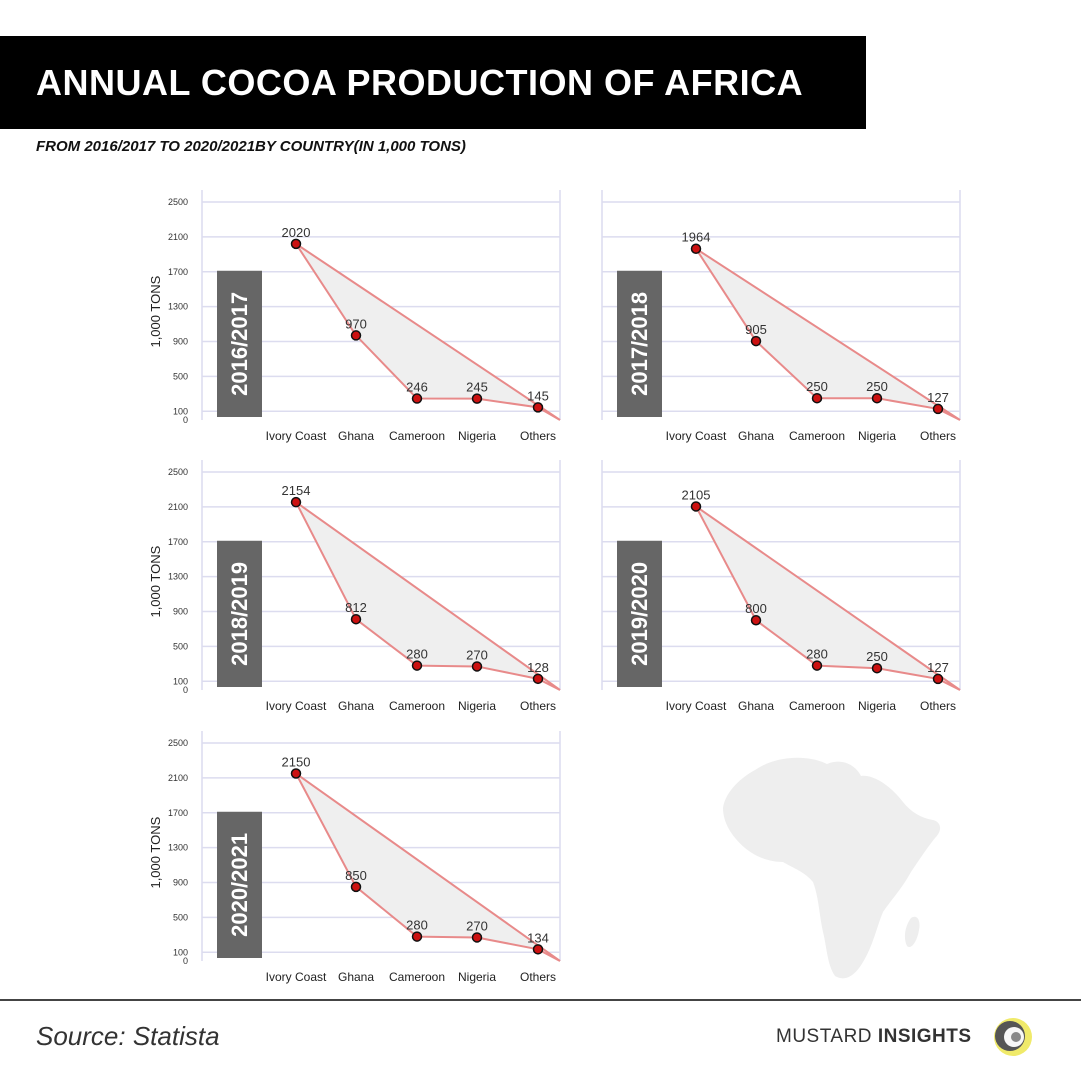 This screenshot has height=1080, width=1081. I want to click on data-label: 250, so click(877, 656).